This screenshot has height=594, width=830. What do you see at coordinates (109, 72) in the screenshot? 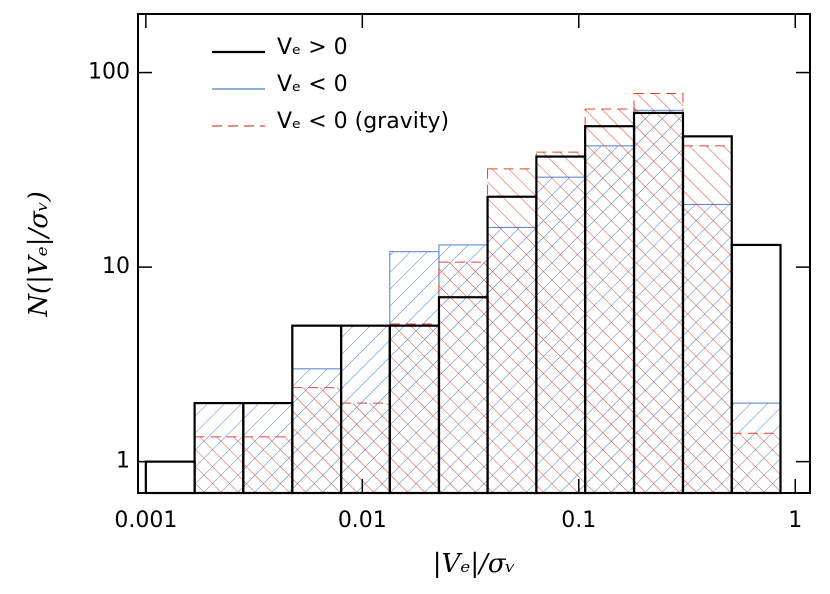
I see `y-tick-label: 100` at bounding box center [109, 72].